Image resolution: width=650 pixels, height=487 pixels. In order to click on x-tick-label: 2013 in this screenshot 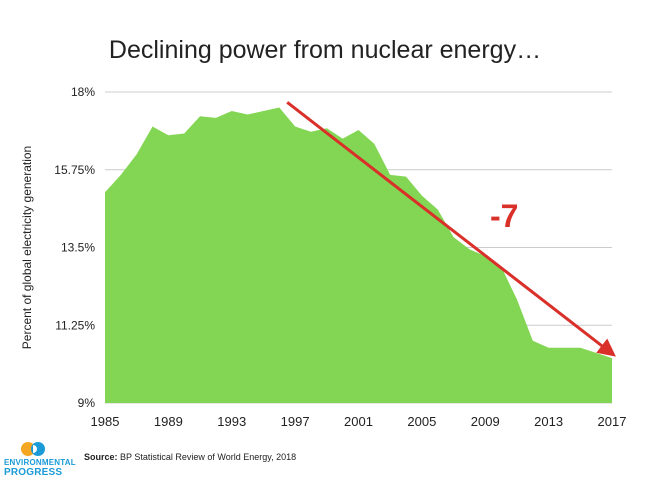, I will do `click(548, 421)`.